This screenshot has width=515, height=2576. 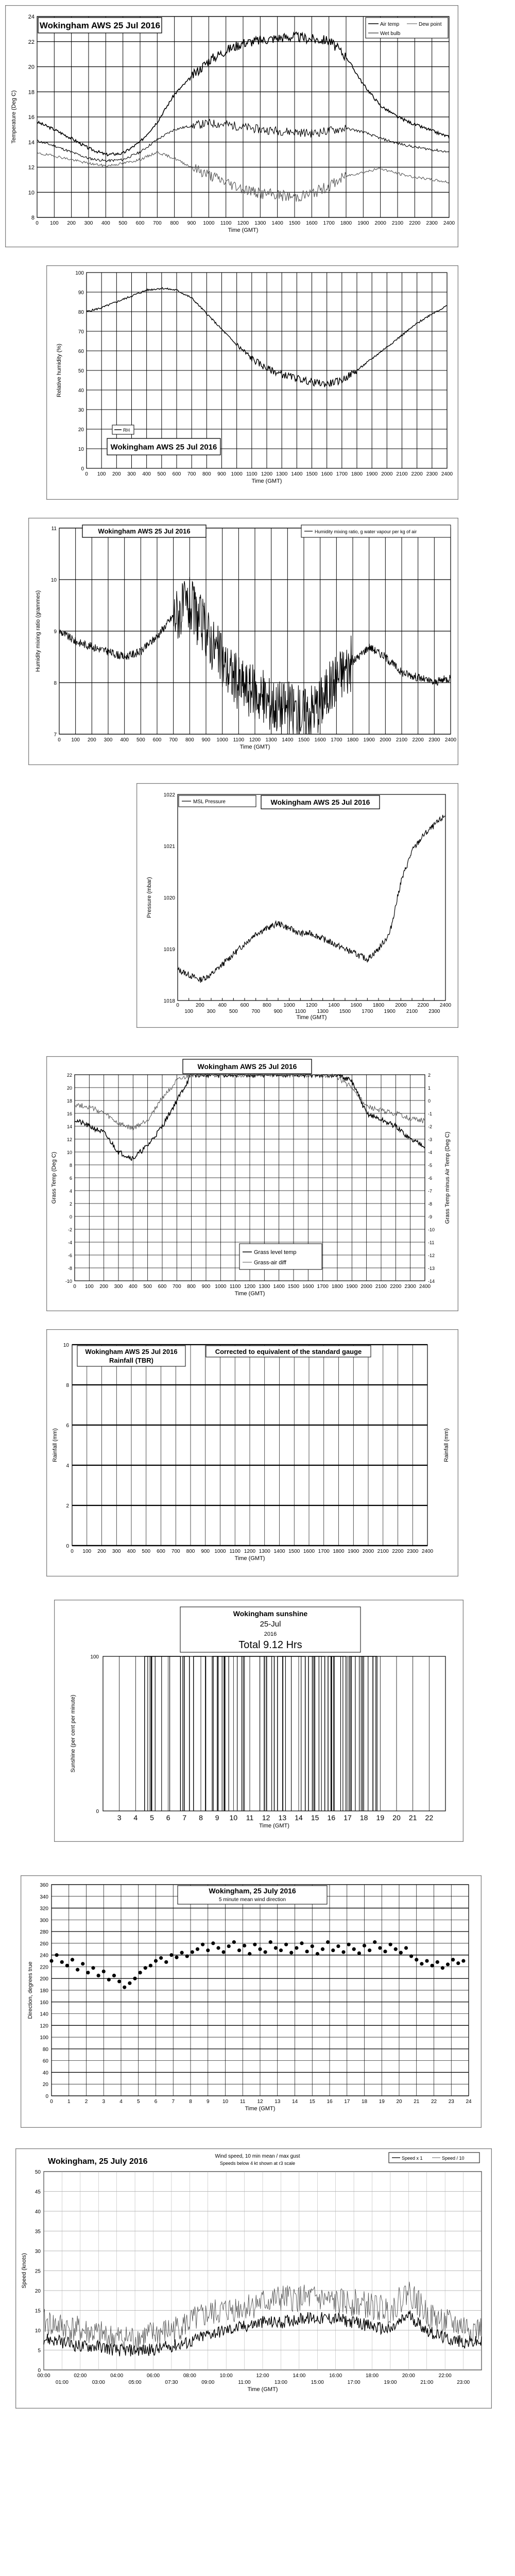 What do you see at coordinates (120, 1818) in the screenshot?
I see `x-tick-label: 3` at bounding box center [120, 1818].